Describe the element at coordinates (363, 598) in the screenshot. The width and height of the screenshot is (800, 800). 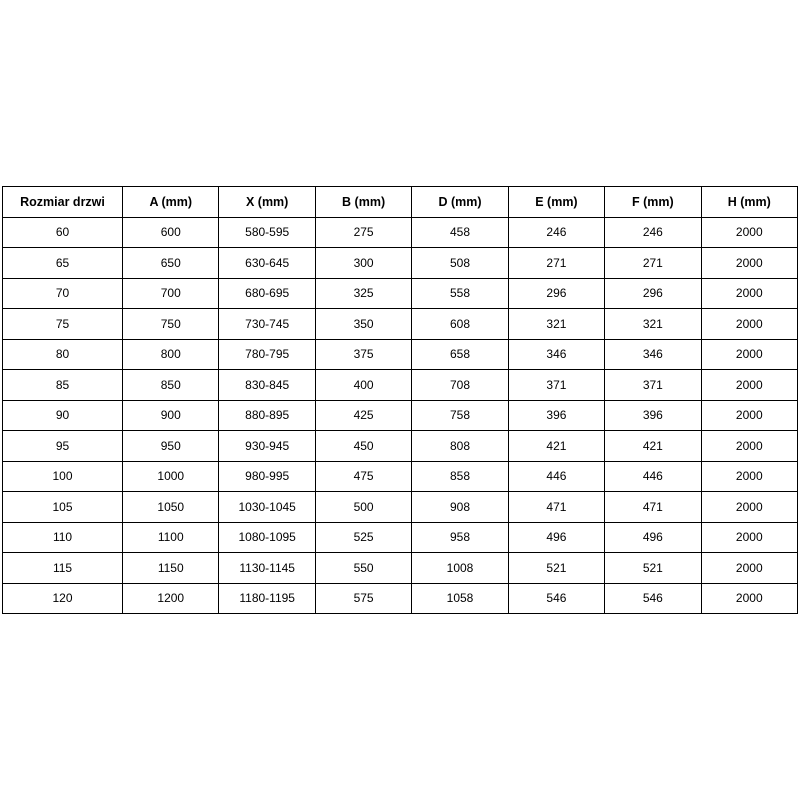
I see `table-cell: 575` at that location.